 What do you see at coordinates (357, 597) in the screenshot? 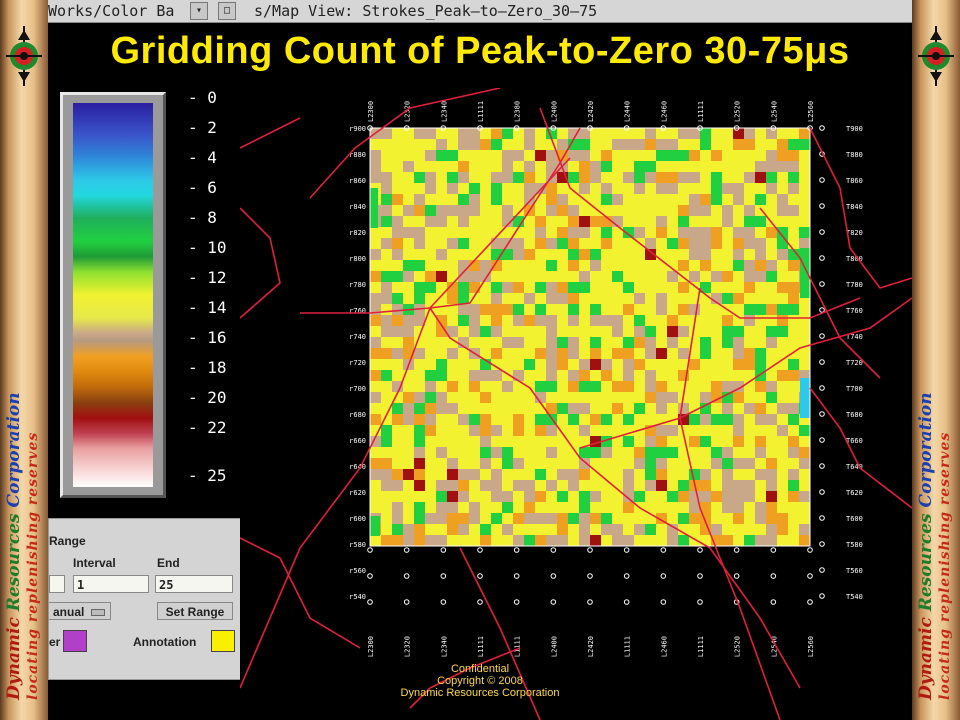
I see `axis-tick-label: r540` at bounding box center [357, 597].